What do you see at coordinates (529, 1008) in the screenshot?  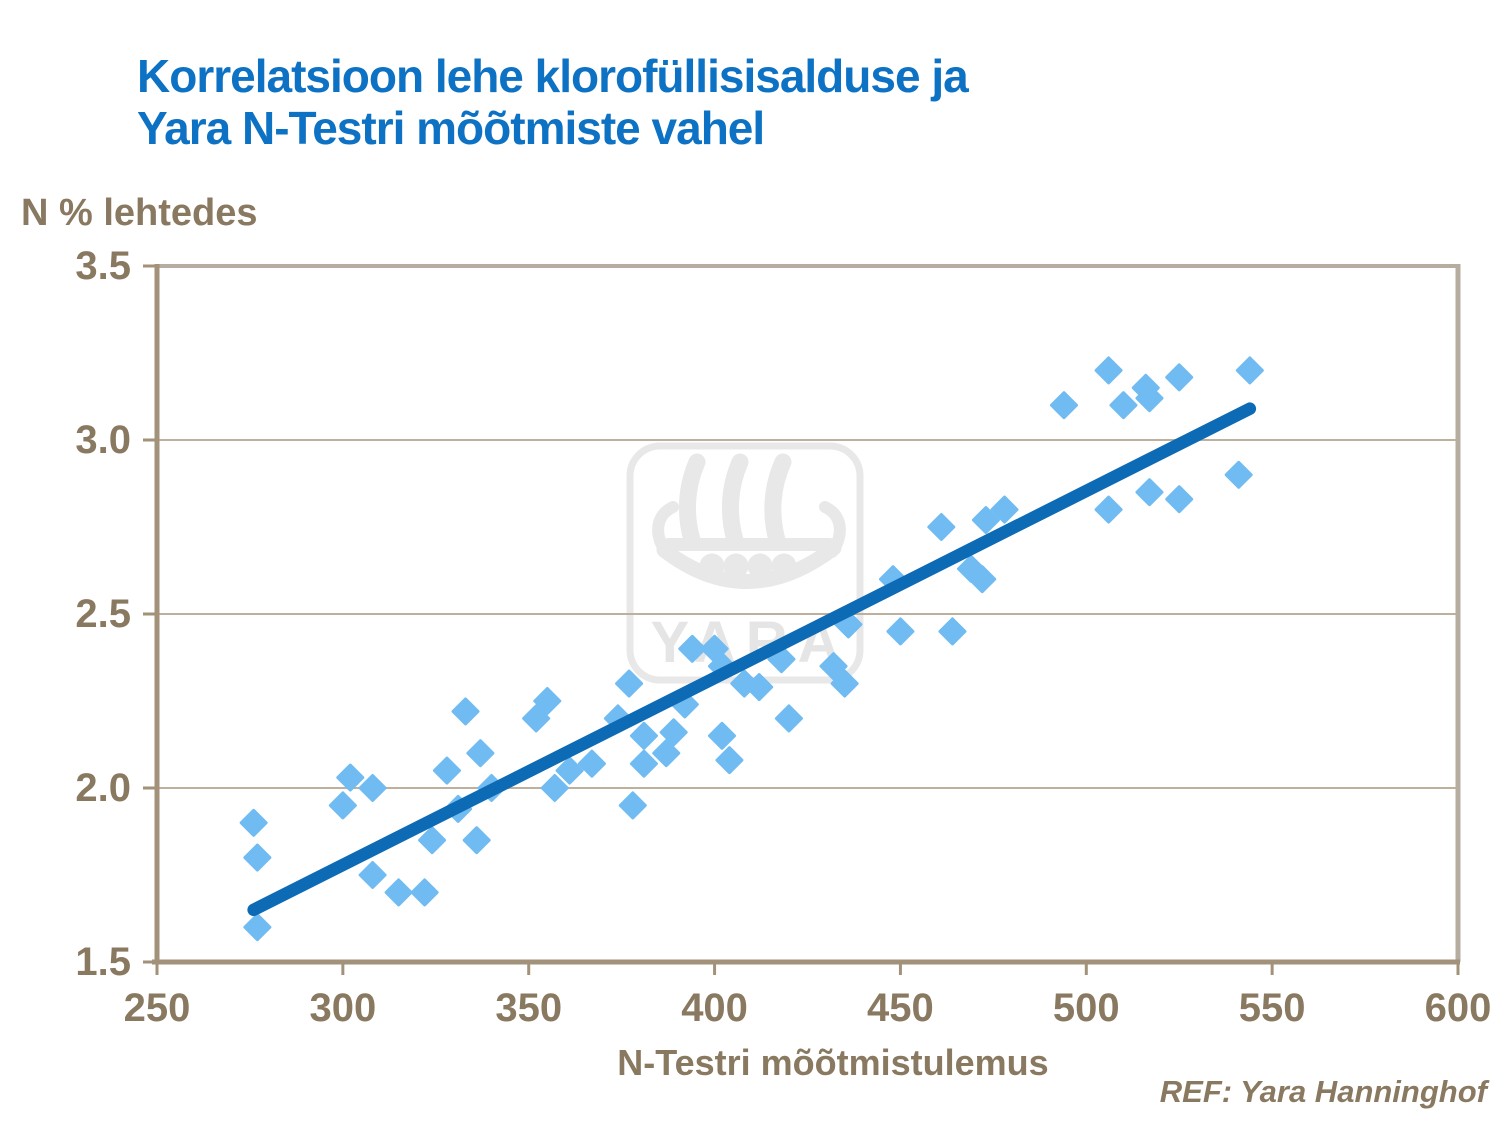 I see `x-tick-label: 350` at bounding box center [529, 1008].